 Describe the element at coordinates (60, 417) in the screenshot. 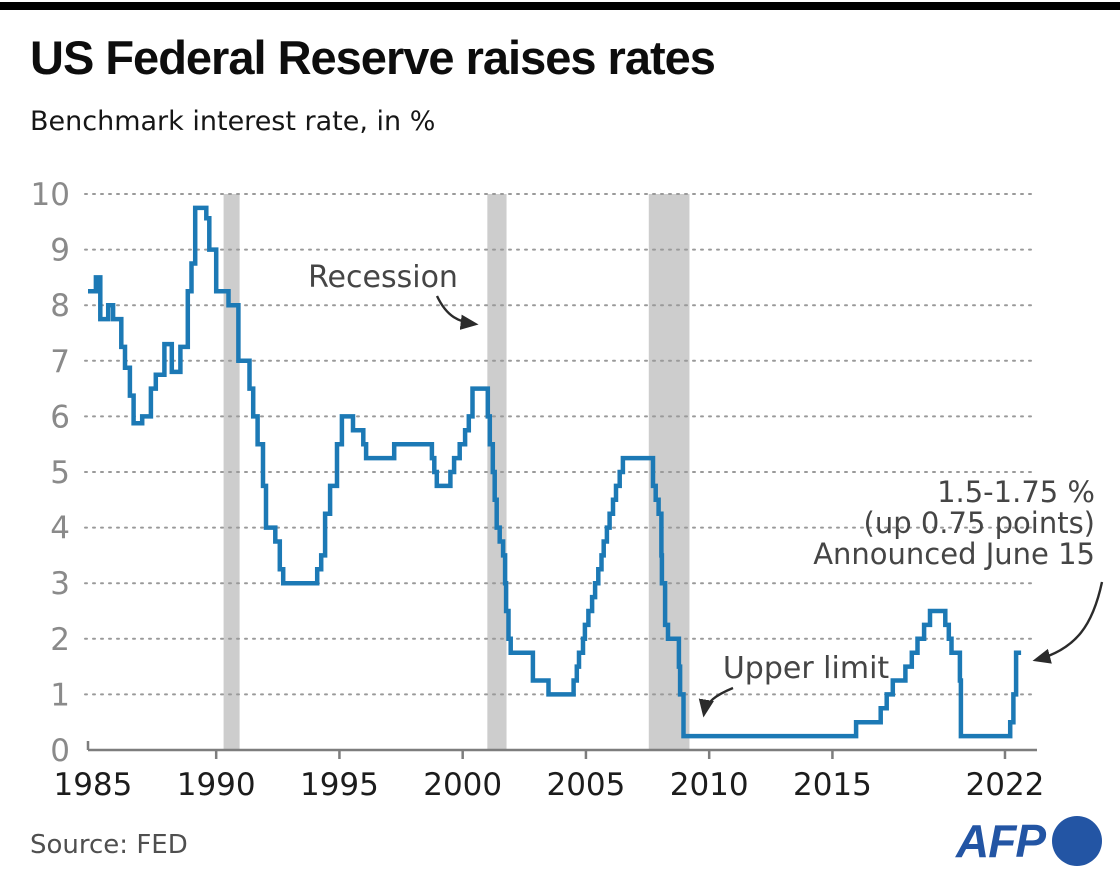

I see `y-tick-label: 6` at that location.